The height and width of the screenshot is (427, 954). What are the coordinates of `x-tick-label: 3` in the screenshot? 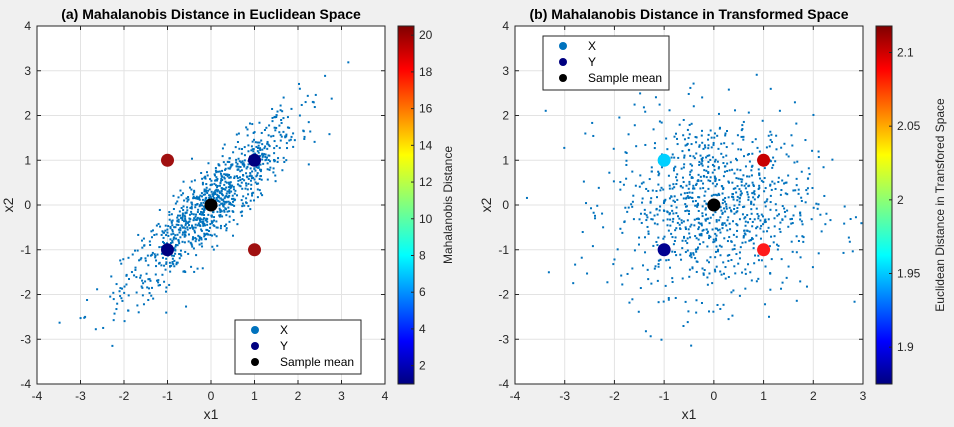 It's located at (341, 396).